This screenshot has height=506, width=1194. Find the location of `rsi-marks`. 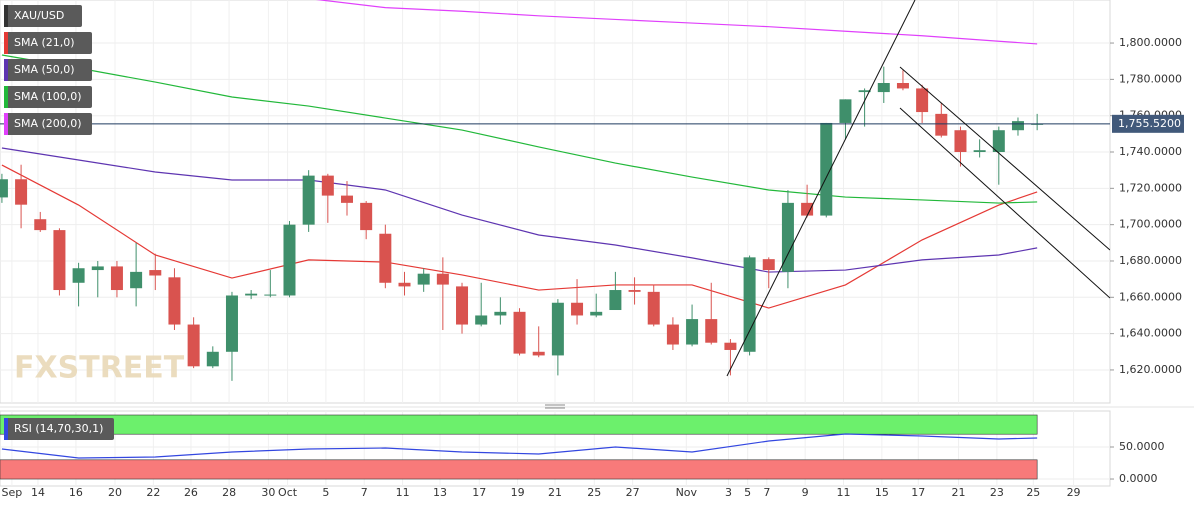

rsi-marks is located at coordinates (519, 447).